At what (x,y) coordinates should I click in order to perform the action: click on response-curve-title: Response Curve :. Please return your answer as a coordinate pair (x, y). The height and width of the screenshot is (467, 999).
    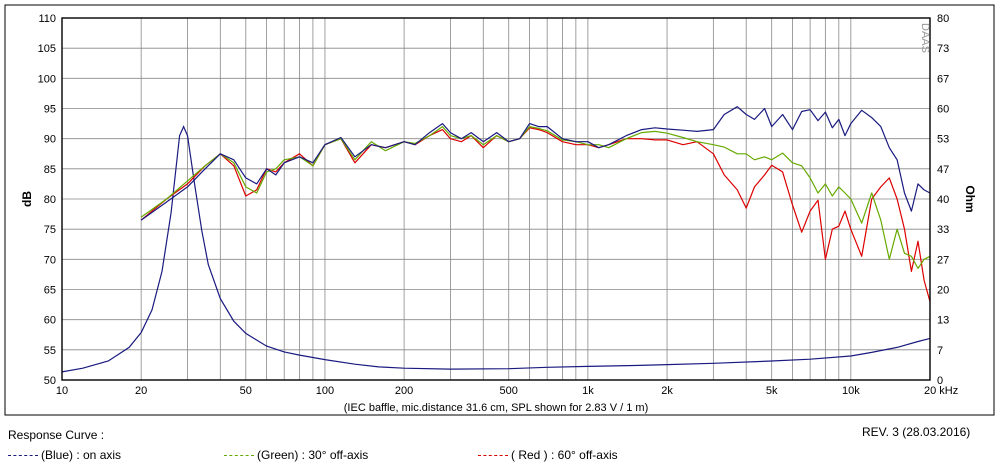
    Looking at the image, I should click on (56, 435).